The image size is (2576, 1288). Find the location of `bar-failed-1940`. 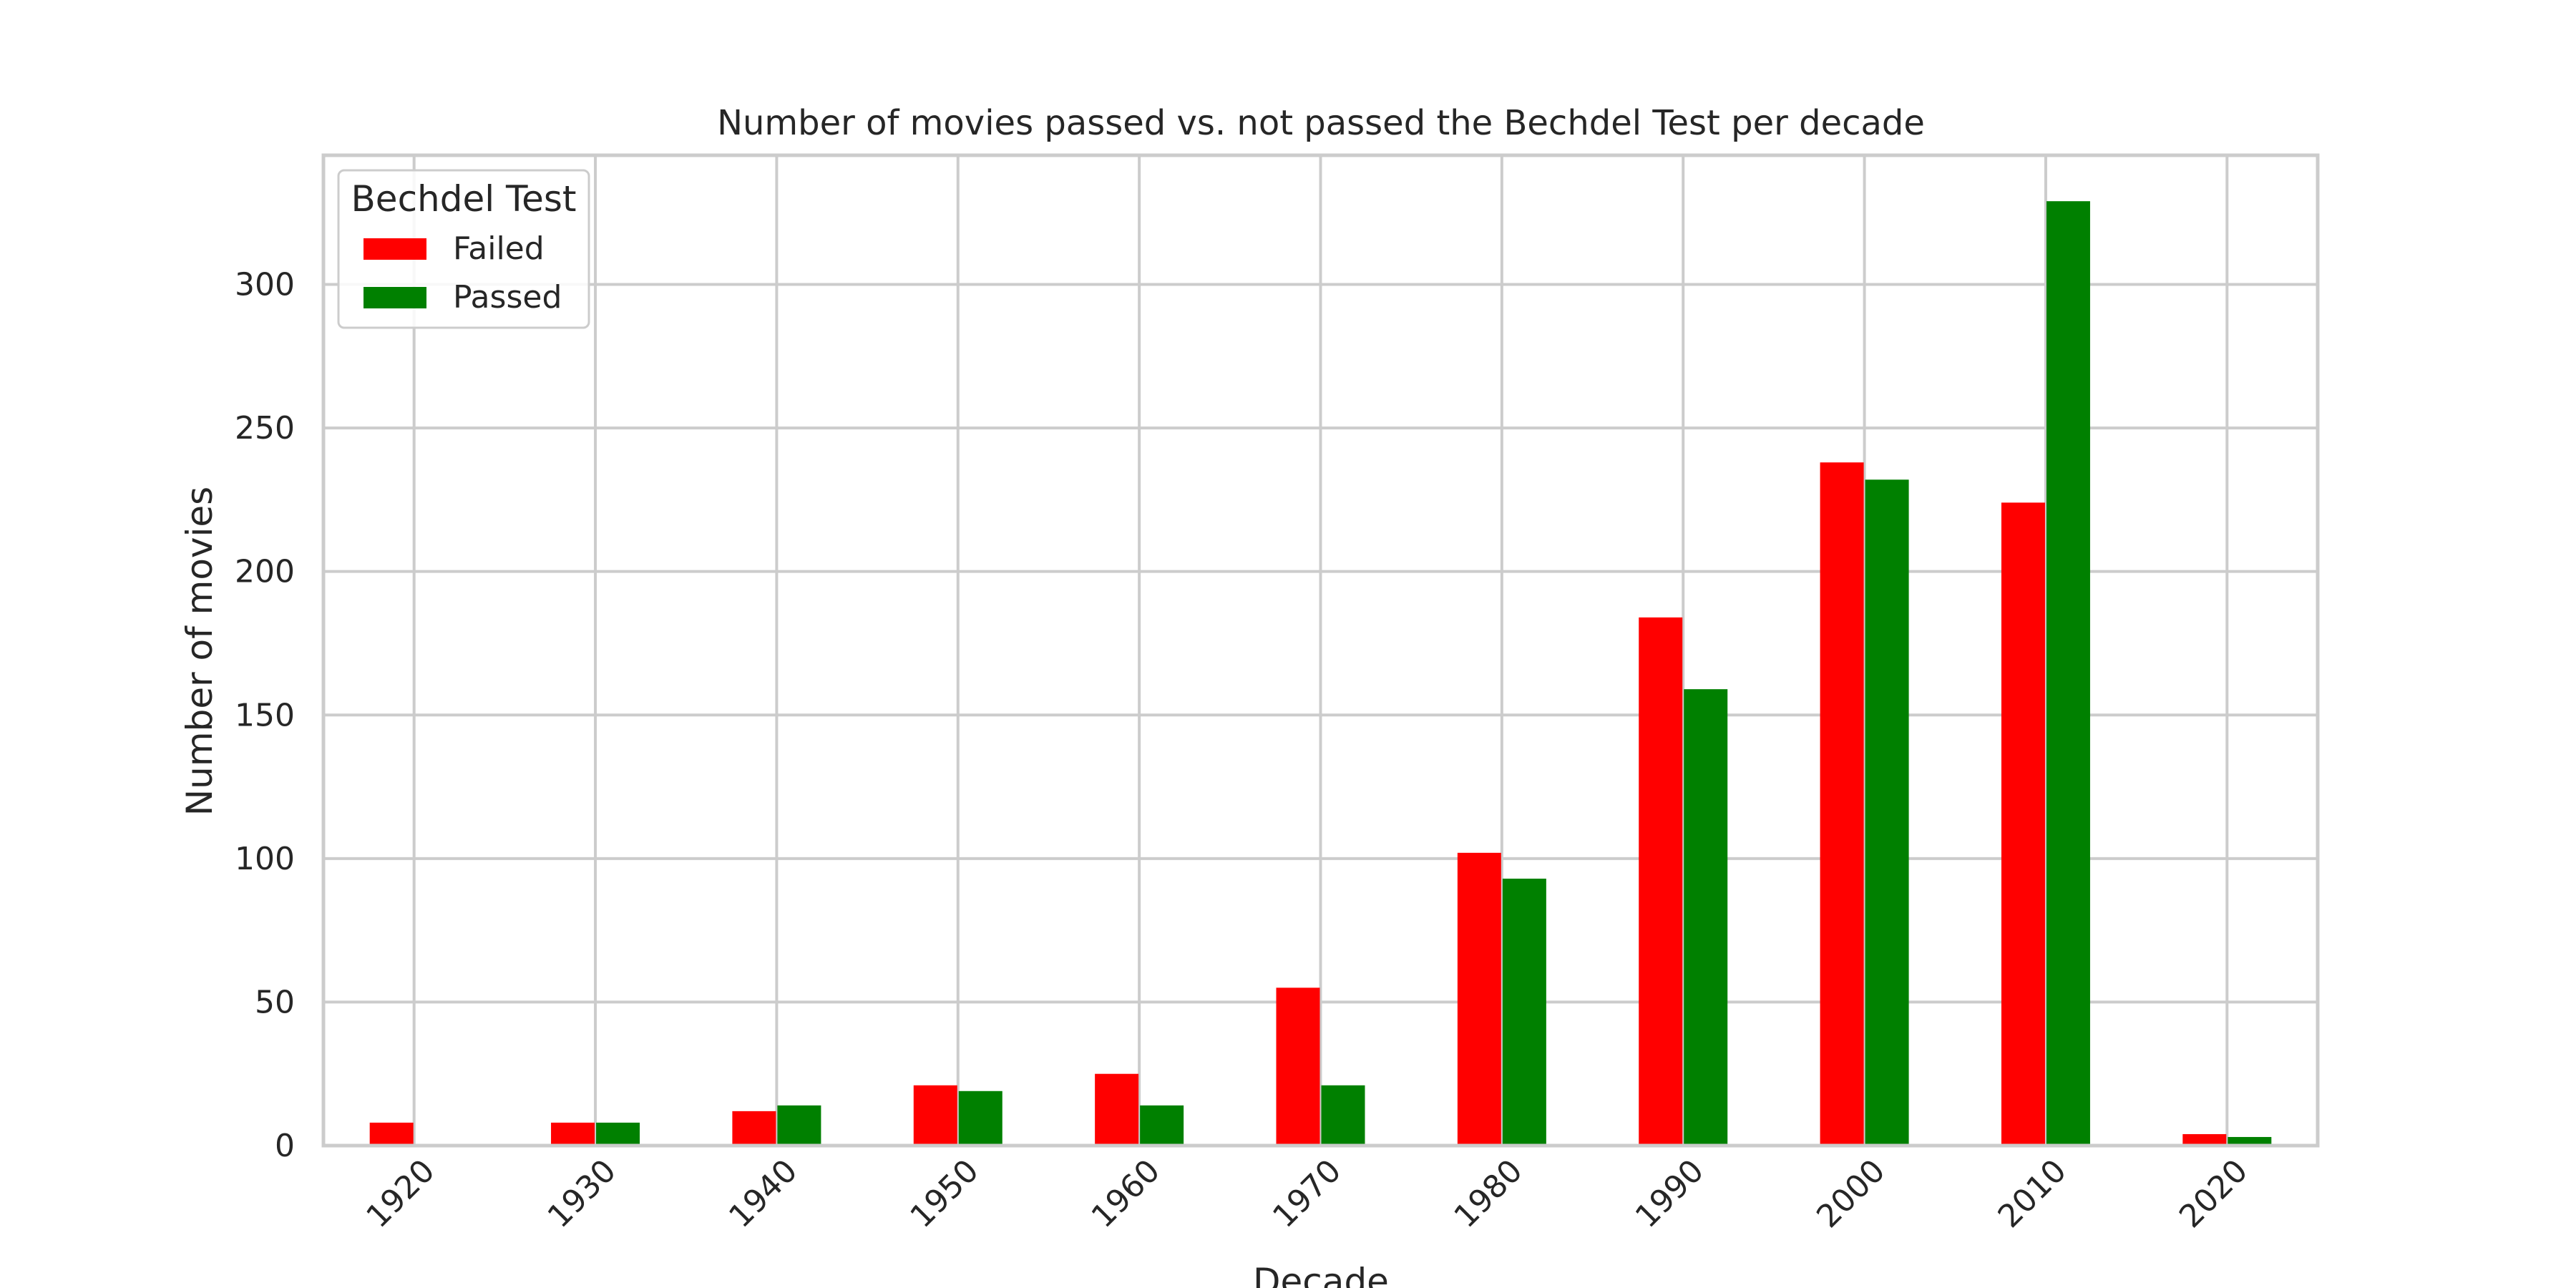

bar-failed-1940 is located at coordinates (754, 1128).